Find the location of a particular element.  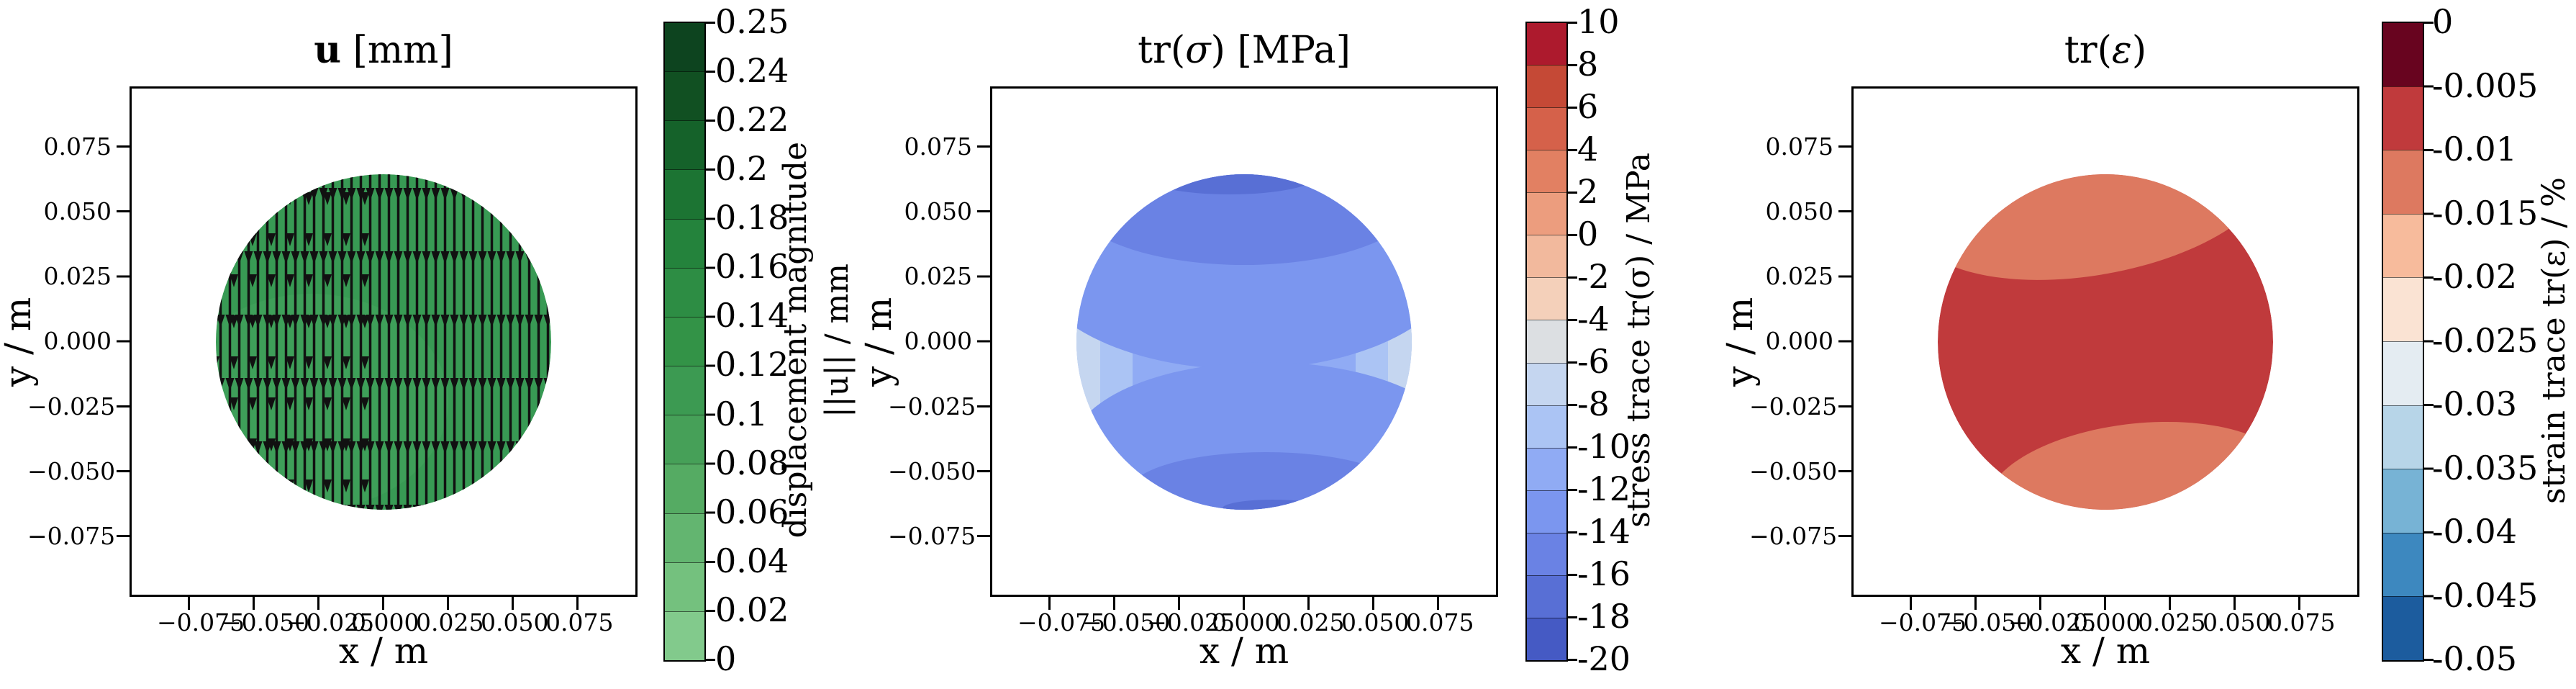

colorbar-tick-label: -0.035 is located at coordinates (2485, 468).